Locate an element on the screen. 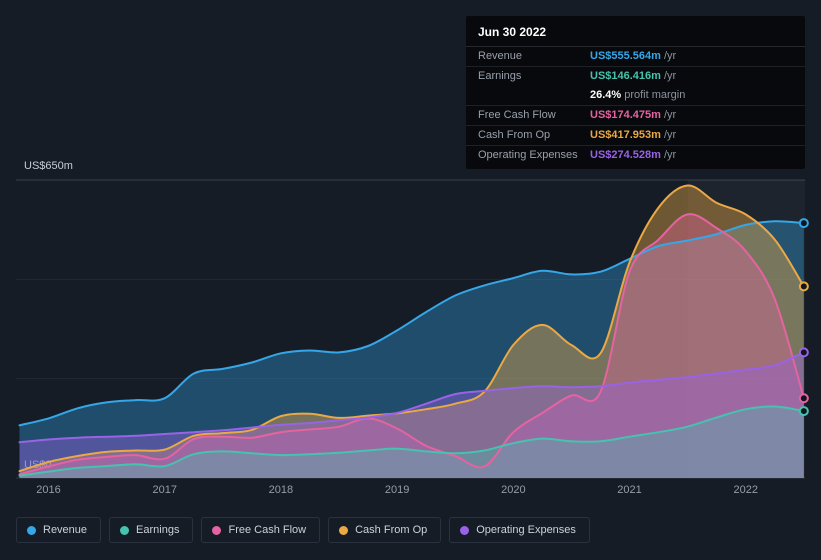  cash-from-op-series-dot-icon is located at coordinates (344, 530).